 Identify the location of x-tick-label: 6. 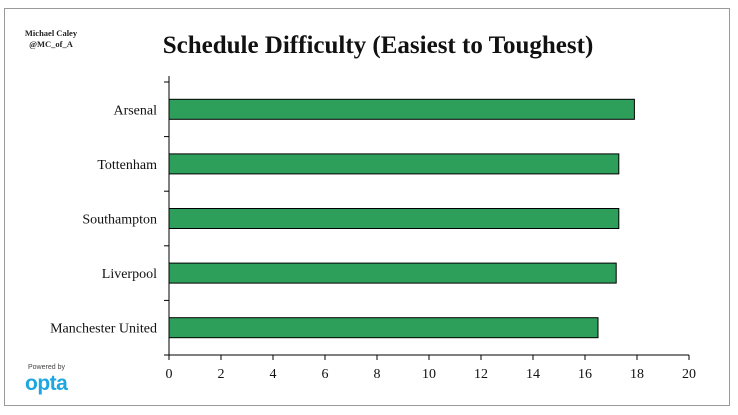
(325, 374).